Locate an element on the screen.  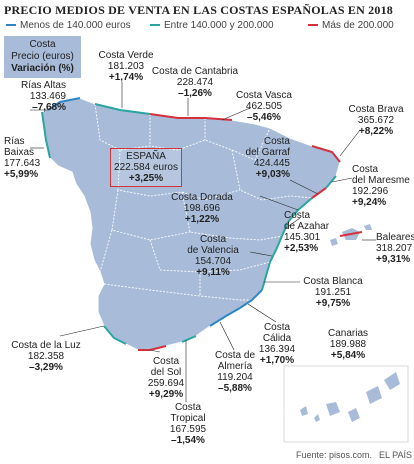
change: +5,99% is located at coordinates (21, 174).